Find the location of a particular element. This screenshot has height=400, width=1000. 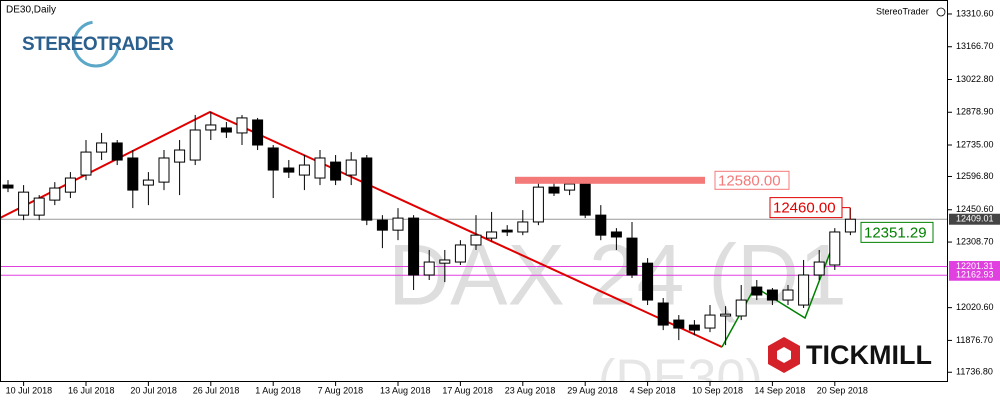

y-tick-label: 12735.00 is located at coordinates (975, 144).